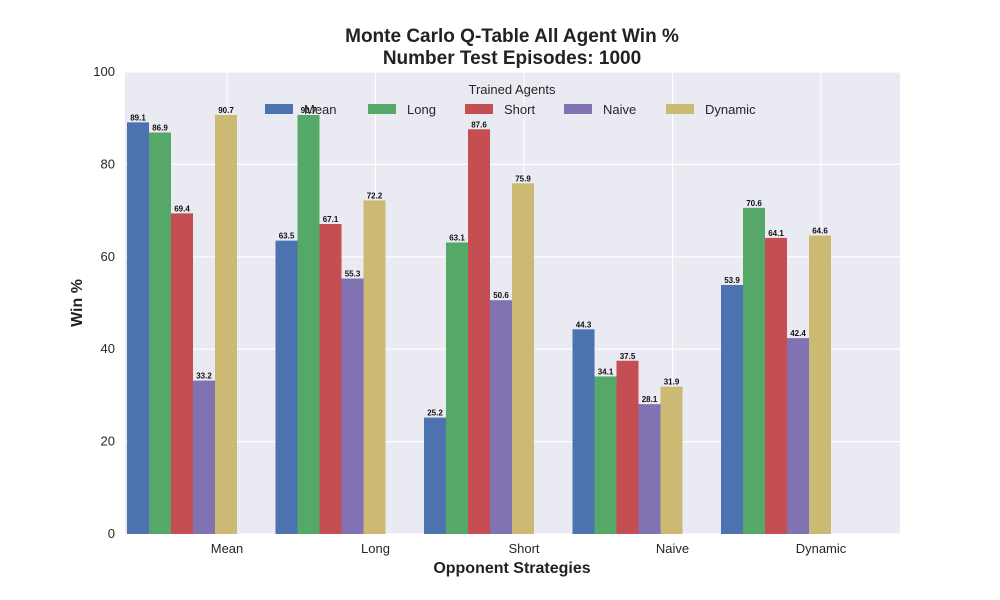  Describe the element at coordinates (628, 356) in the screenshot. I see `data-label: 37.5` at that location.